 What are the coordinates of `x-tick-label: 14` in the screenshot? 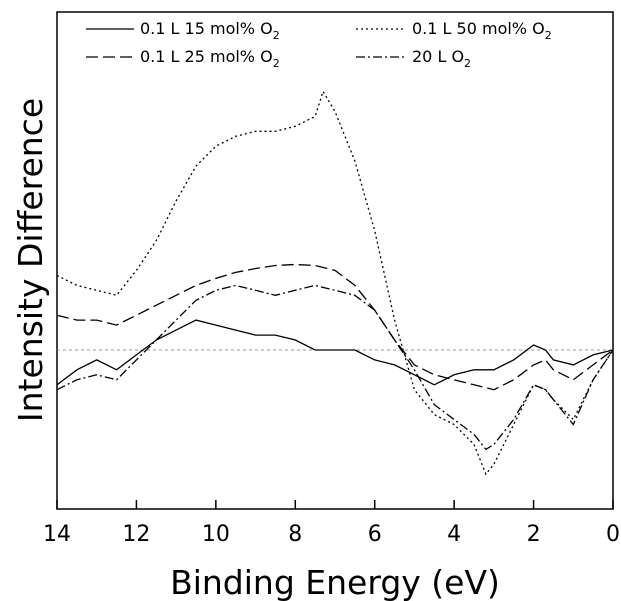 It's located at (57, 534).